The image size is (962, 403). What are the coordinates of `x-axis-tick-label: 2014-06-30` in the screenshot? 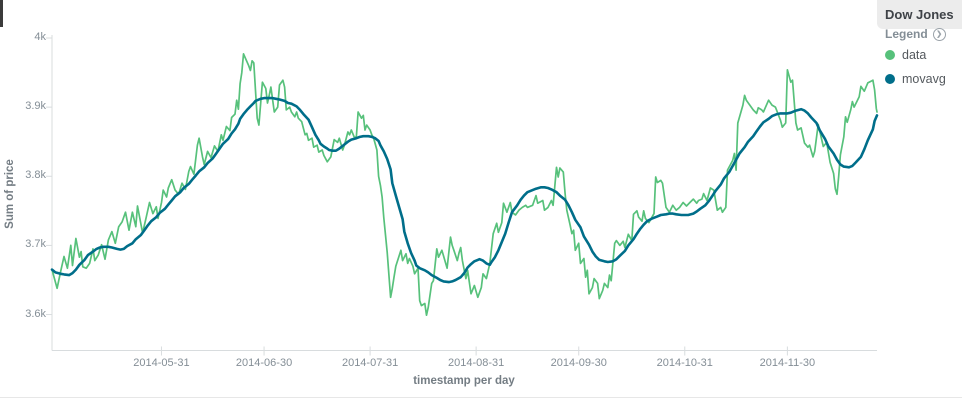 It's located at (264, 363).